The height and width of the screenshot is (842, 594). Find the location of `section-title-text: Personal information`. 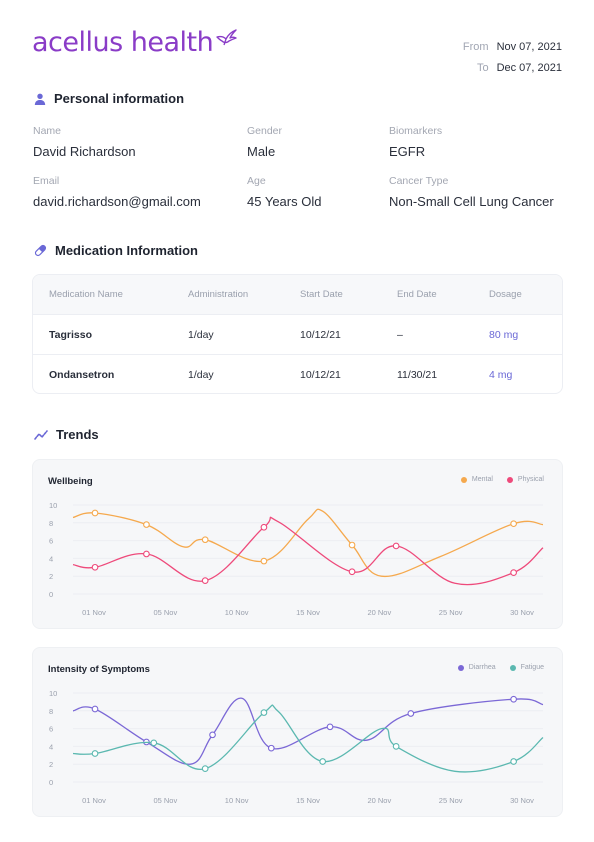

section-title-text: Personal information is located at coordinates (119, 98).